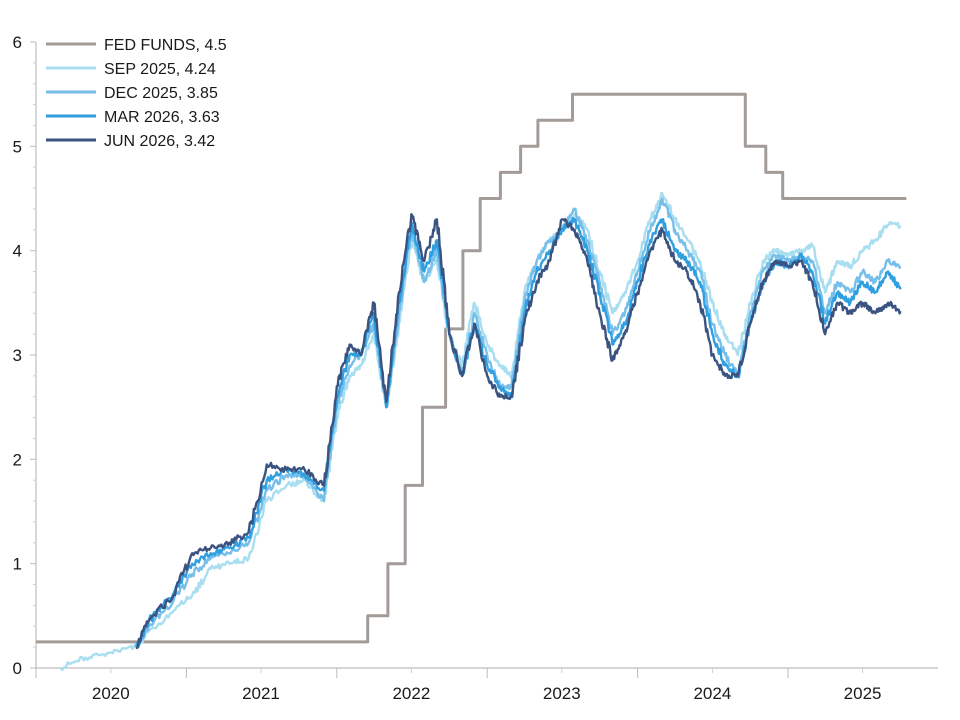 This screenshot has height=720, width=960. Describe the element at coordinates (17, 668) in the screenshot. I see `y-tick-label: 0` at that location.